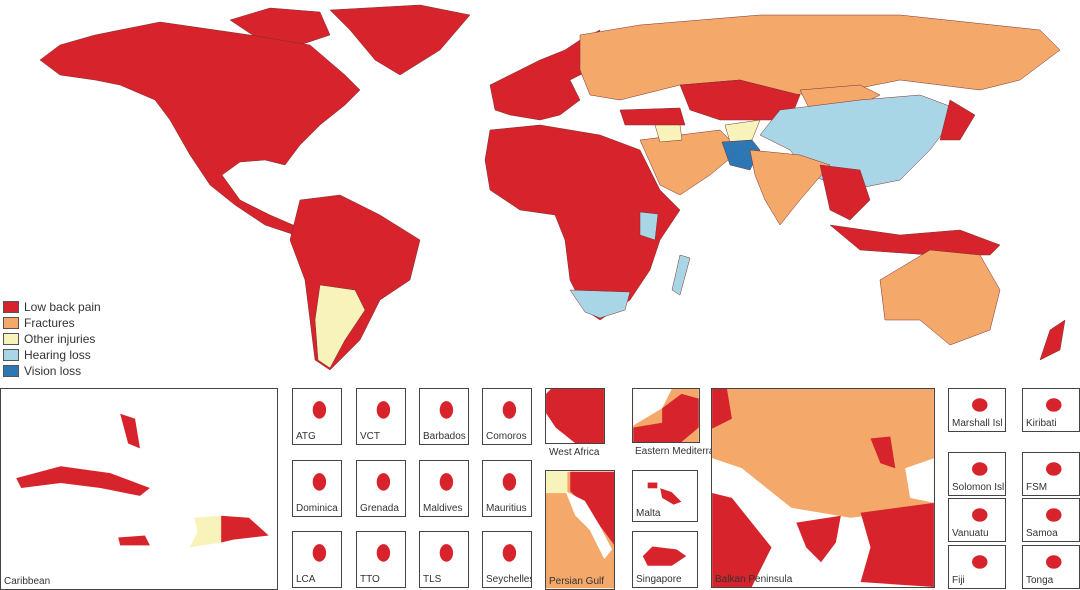 Image resolution: width=1080 pixels, height=590 pixels. I want to click on legend-item: Vision loss, so click(52, 371).